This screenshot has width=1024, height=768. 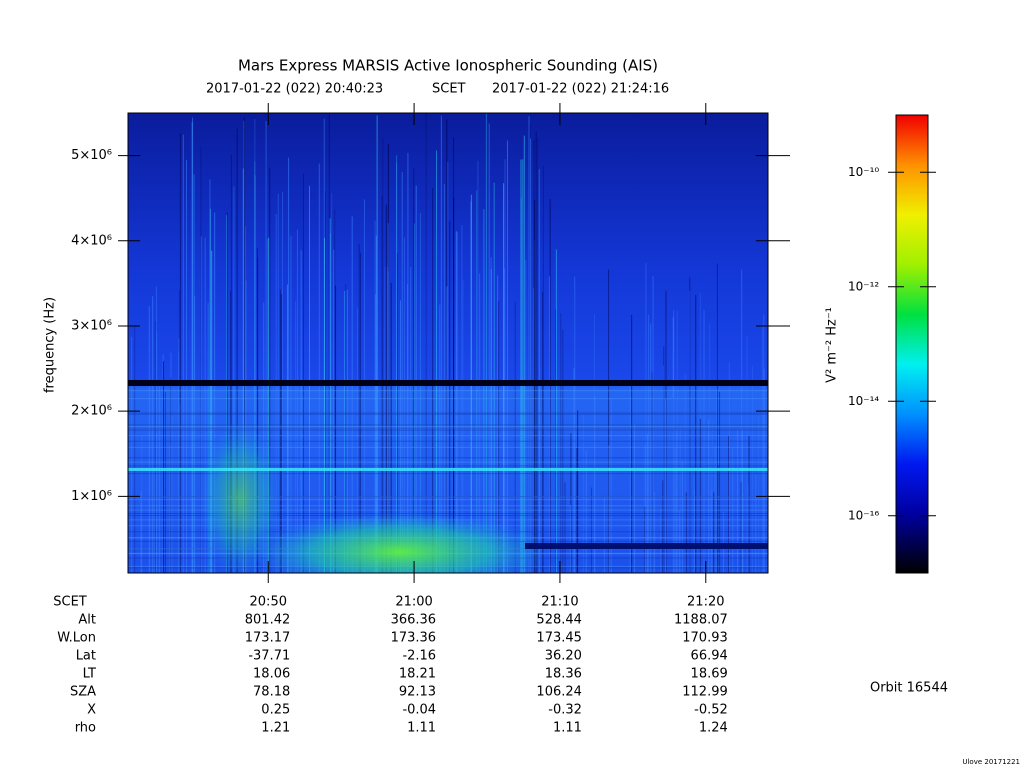 What do you see at coordinates (417, 692) in the screenshot?
I see `ephemeris-value: 92.13` at bounding box center [417, 692].